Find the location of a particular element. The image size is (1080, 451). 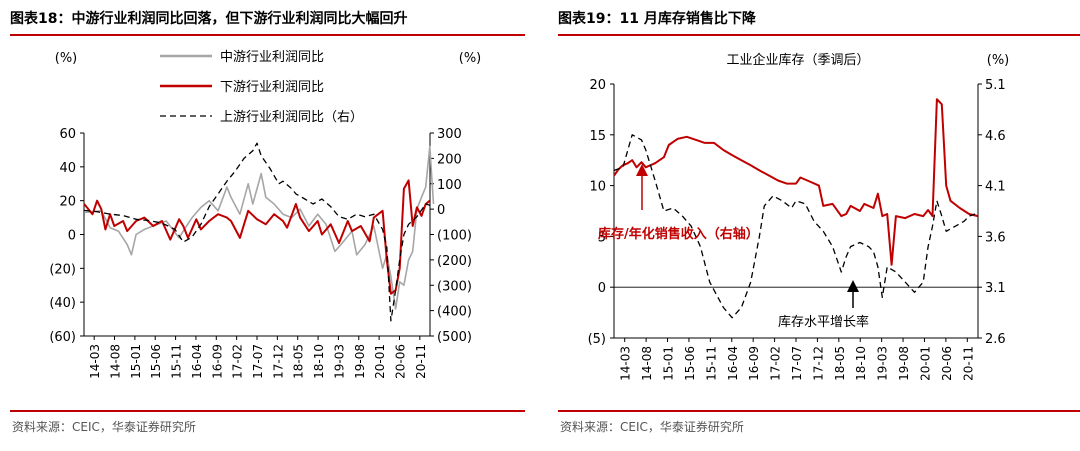

y-tick-label-left: 5 is located at coordinates (602, 237).